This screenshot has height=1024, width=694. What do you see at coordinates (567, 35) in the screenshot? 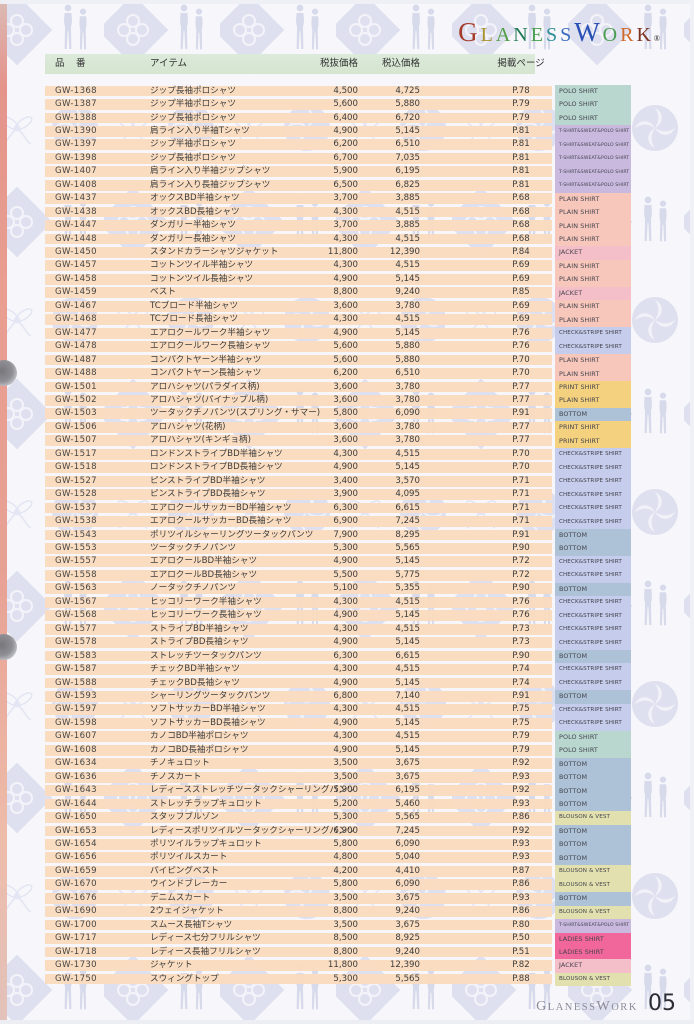
I see `brand-logo-letter: S` at bounding box center [567, 35].